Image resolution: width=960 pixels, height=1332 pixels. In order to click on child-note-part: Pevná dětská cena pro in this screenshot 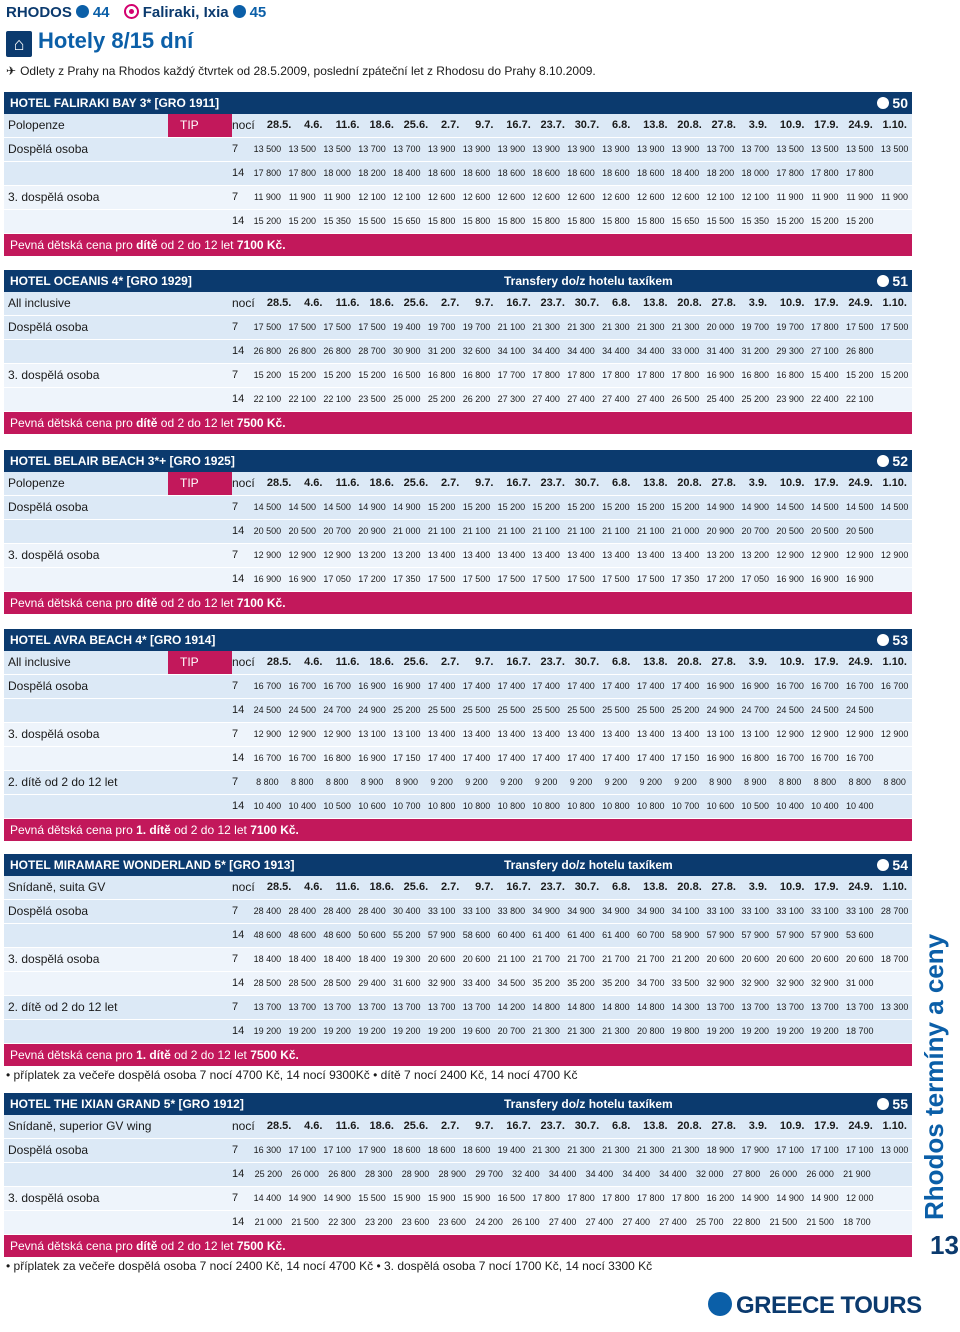, I will do `click(73, 603)`.